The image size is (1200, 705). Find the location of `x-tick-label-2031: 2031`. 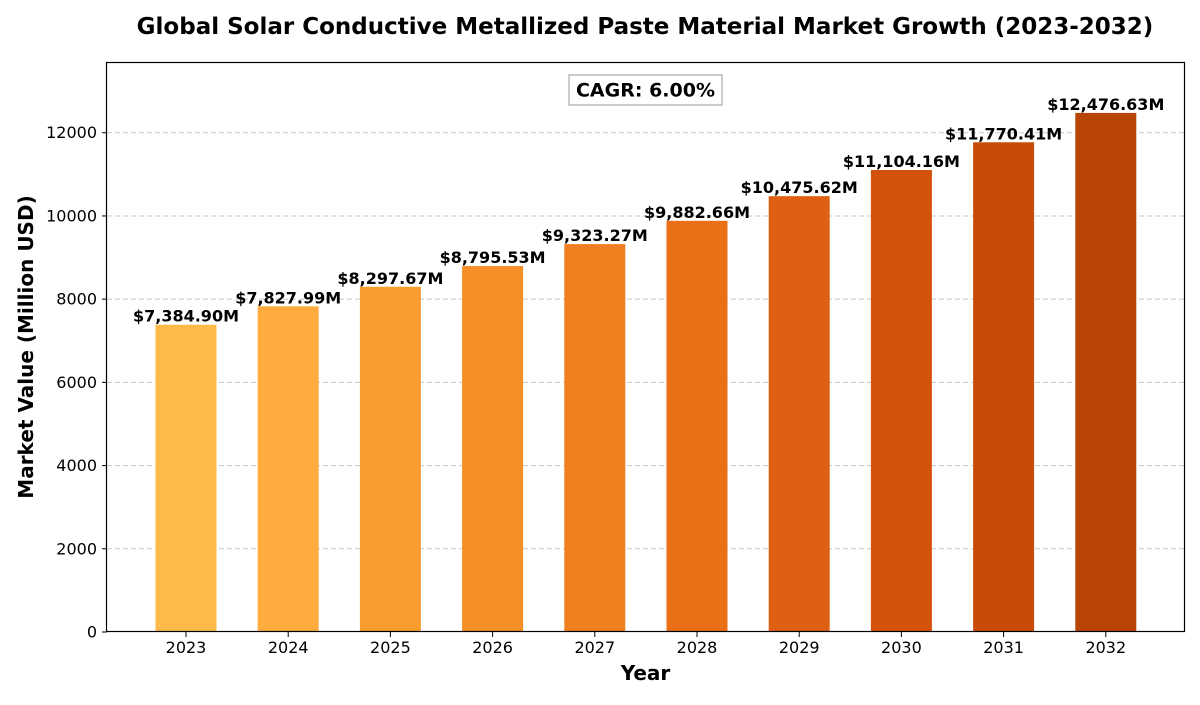

x-tick-label-2031: 2031 is located at coordinates (1003, 647).